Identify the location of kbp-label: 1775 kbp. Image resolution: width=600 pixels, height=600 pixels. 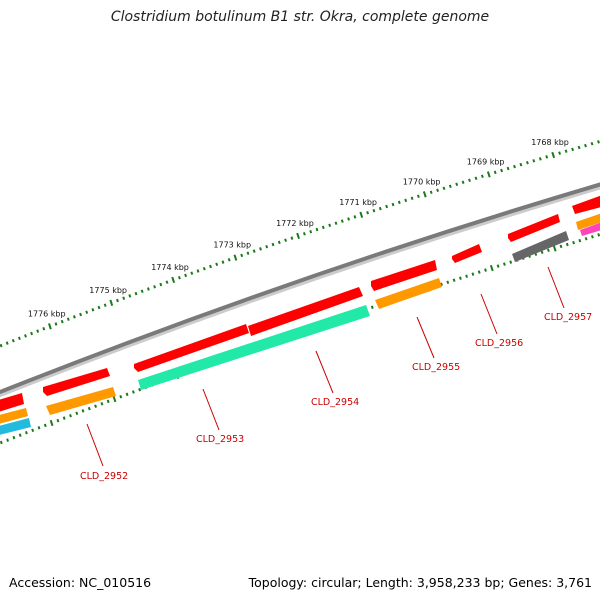
(108, 290).